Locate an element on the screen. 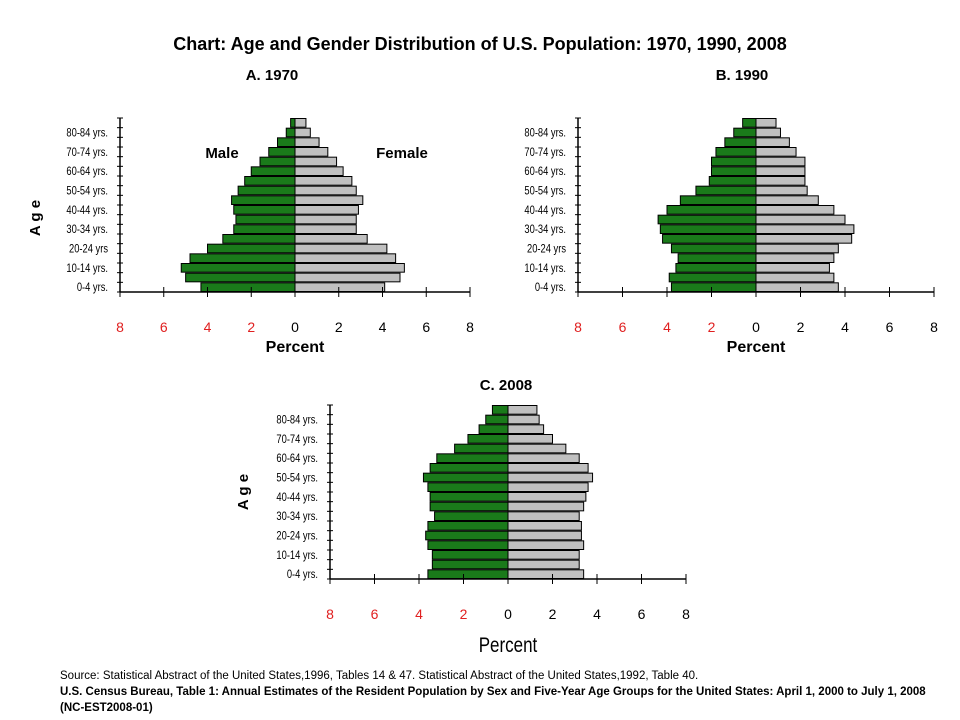  x-axis-label: Percent is located at coordinates (295, 347).